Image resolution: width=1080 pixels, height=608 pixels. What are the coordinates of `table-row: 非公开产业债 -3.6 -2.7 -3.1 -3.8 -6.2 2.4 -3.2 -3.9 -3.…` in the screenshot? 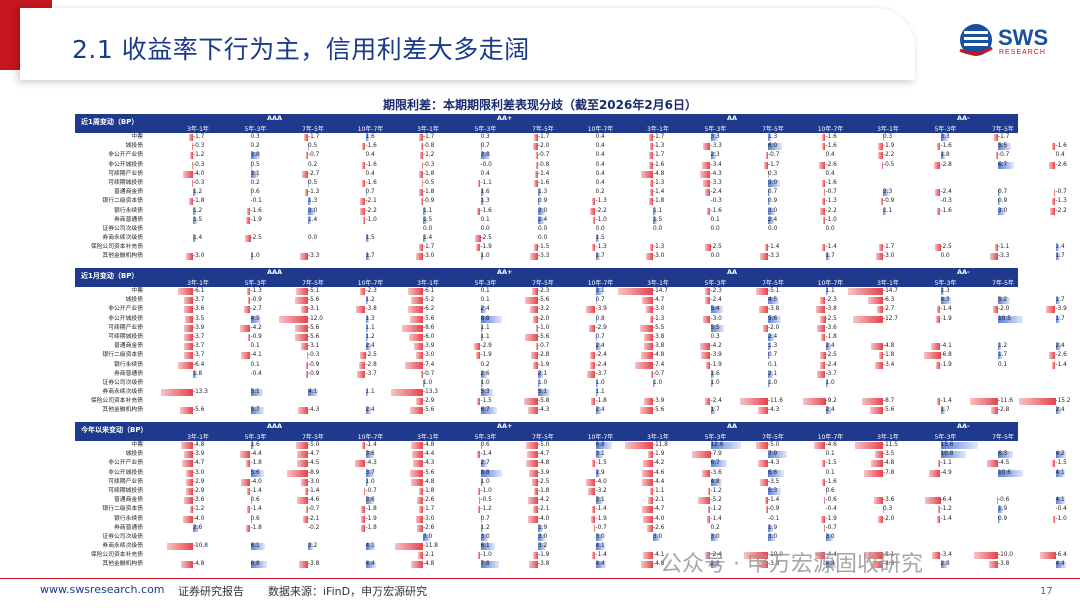 It's located at (571, 309).